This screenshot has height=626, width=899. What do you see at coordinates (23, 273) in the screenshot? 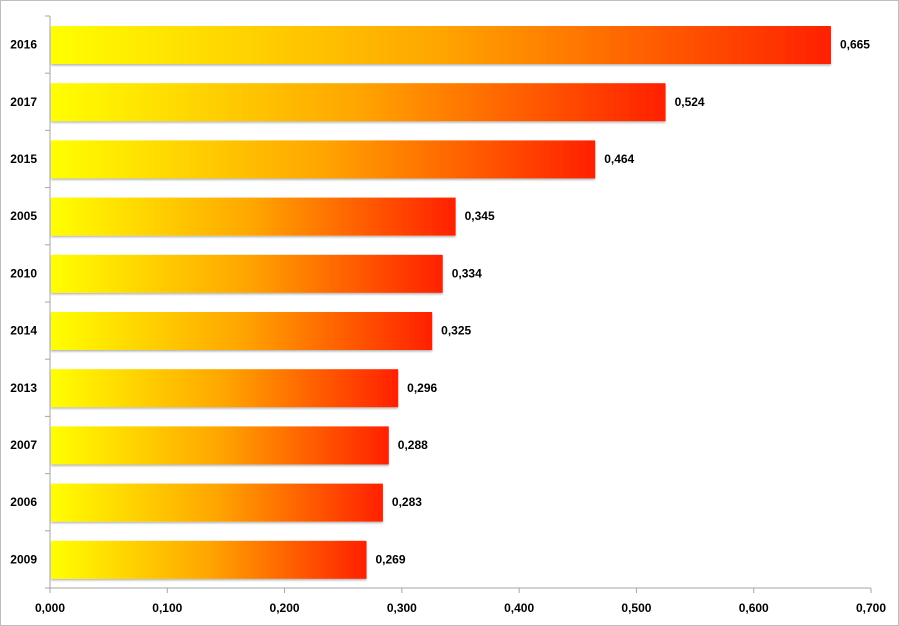
I see `category-label-2010: 2010` at bounding box center [23, 273].